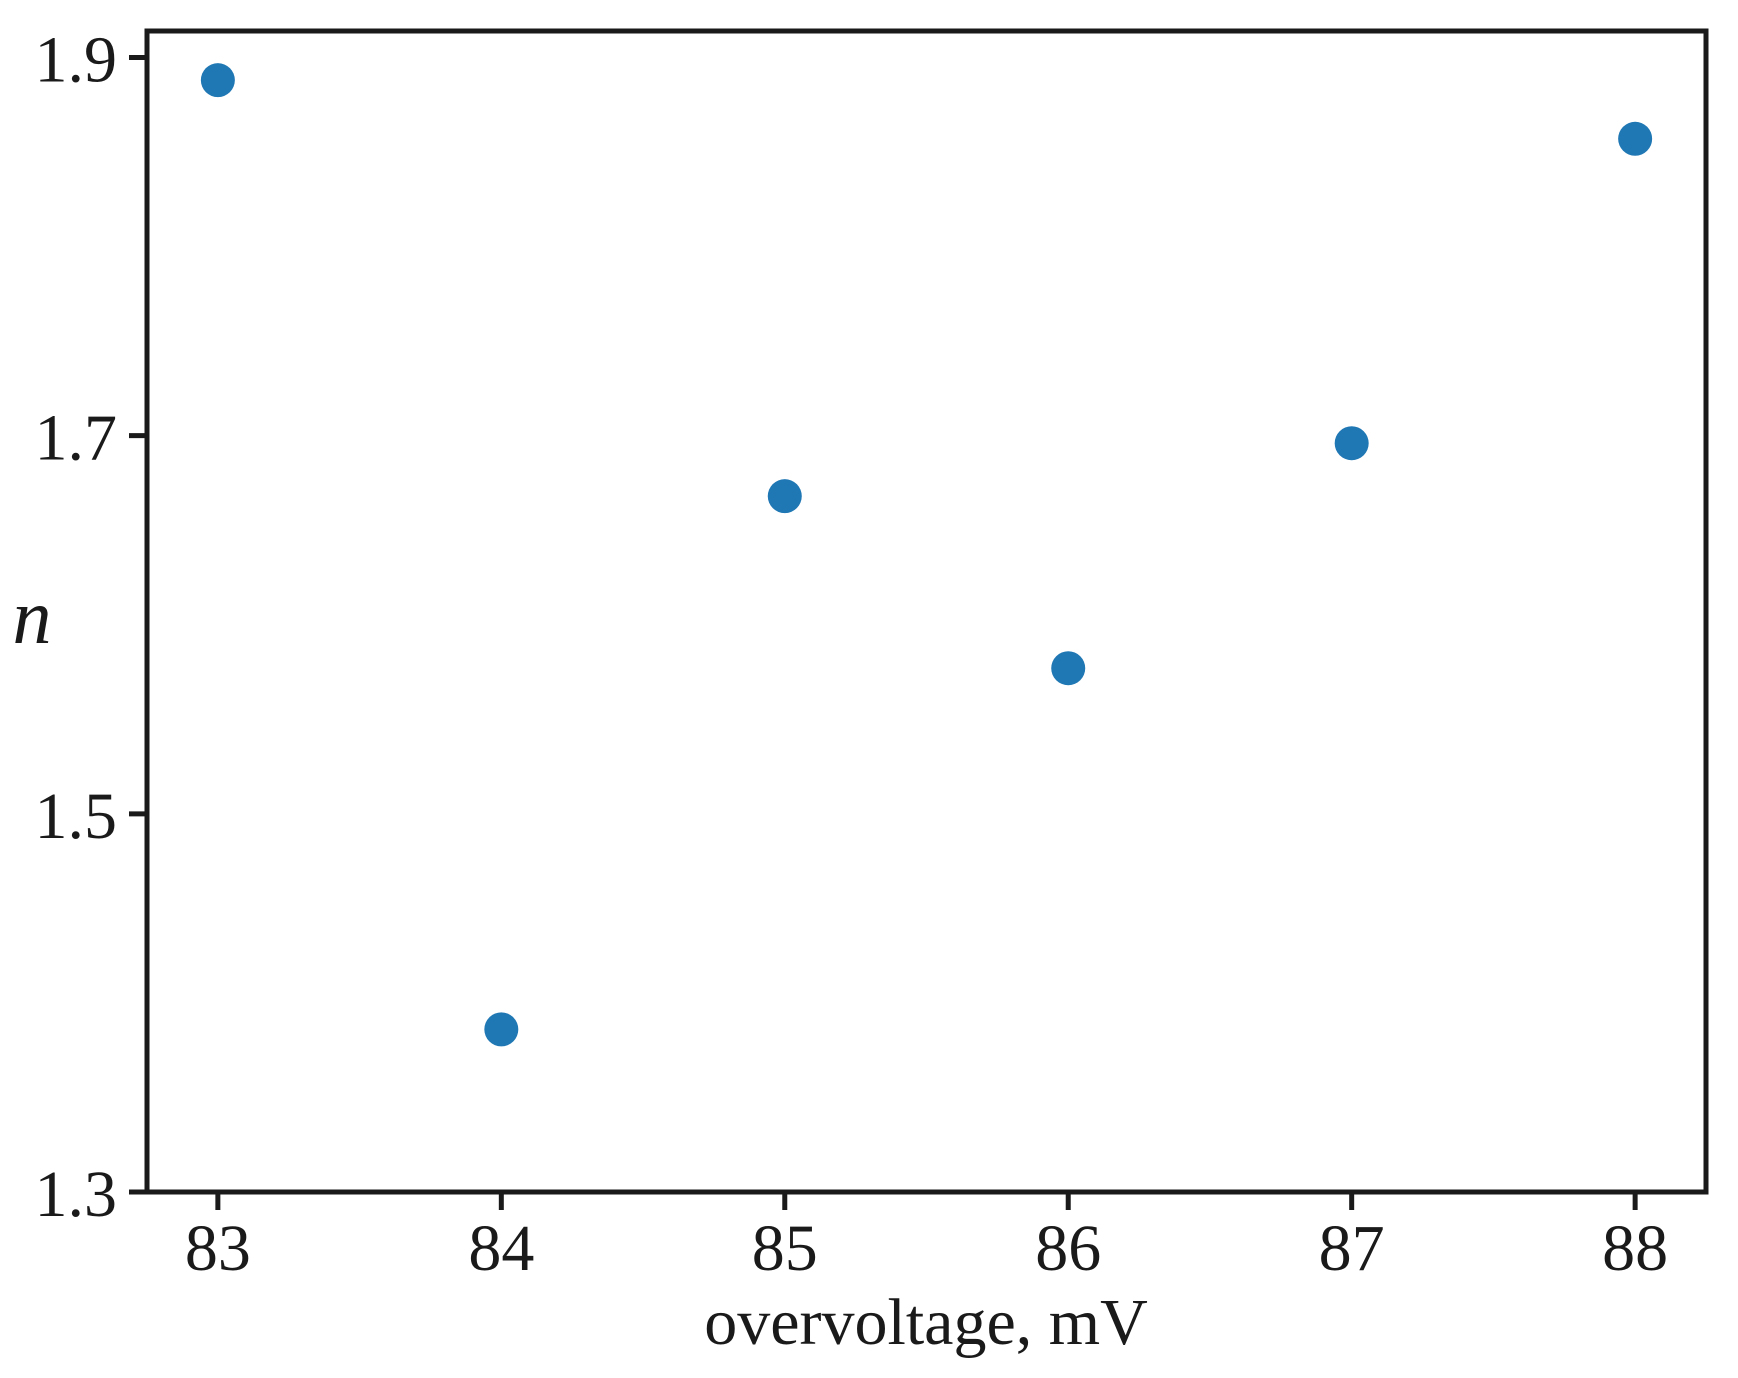 The height and width of the screenshot is (1378, 1738). I want to click on x-tick-label: 86, so click(1068, 1248).